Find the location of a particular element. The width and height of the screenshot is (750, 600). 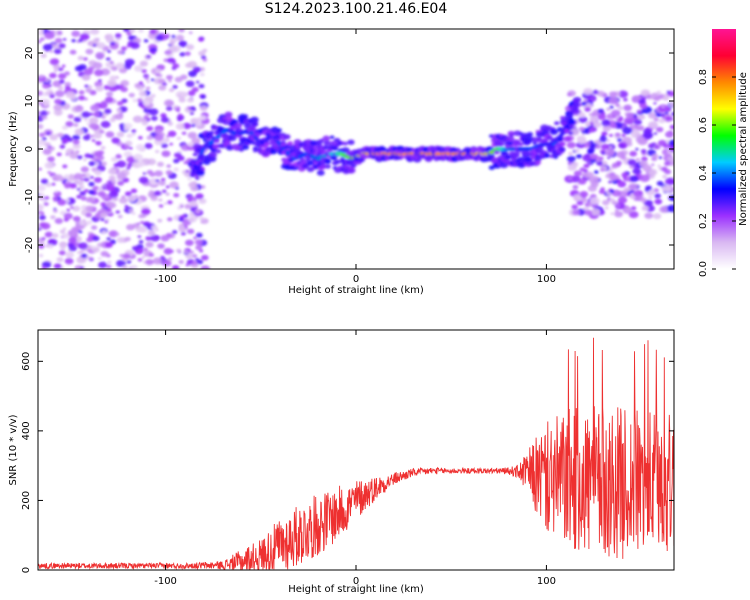

colorbar-tick-label: 0.8 is located at coordinates (703, 77).